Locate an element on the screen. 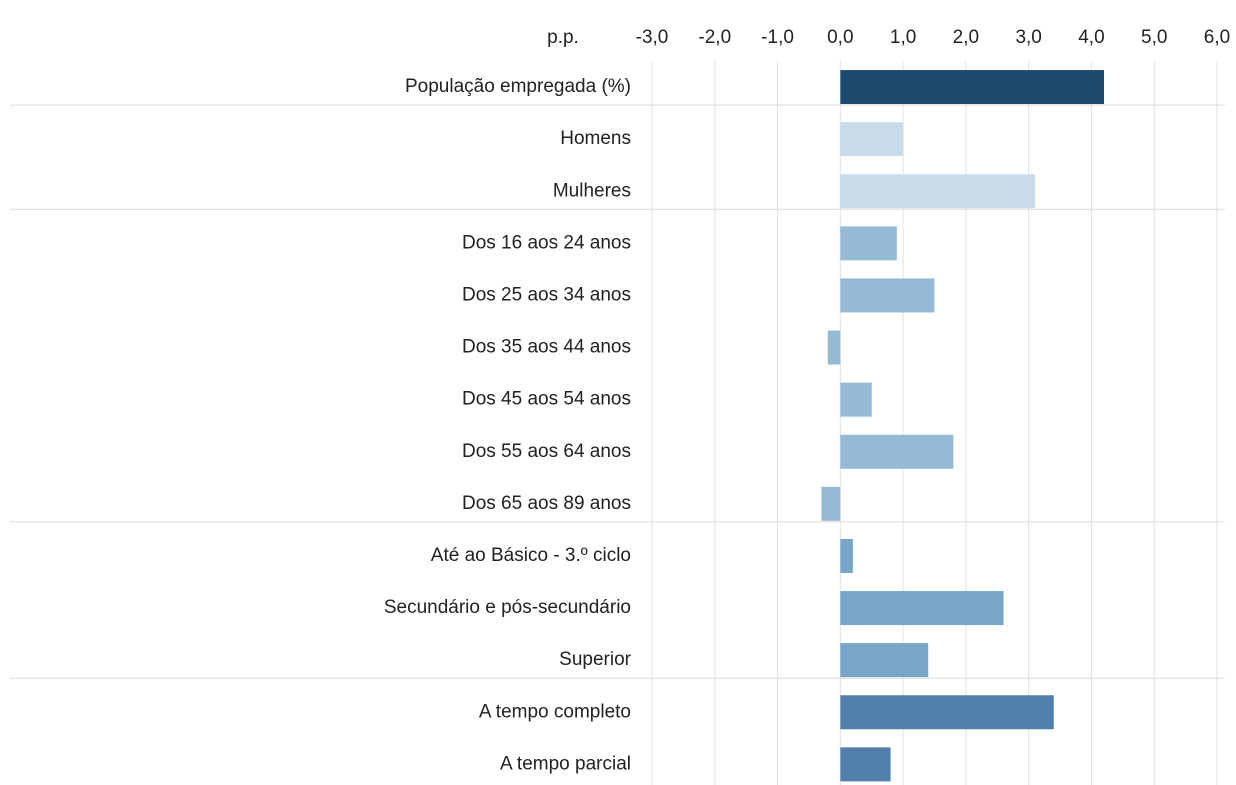 This screenshot has height=785, width=1236. y-tick-label: Dos 25 aos 34 anos is located at coordinates (546, 294).